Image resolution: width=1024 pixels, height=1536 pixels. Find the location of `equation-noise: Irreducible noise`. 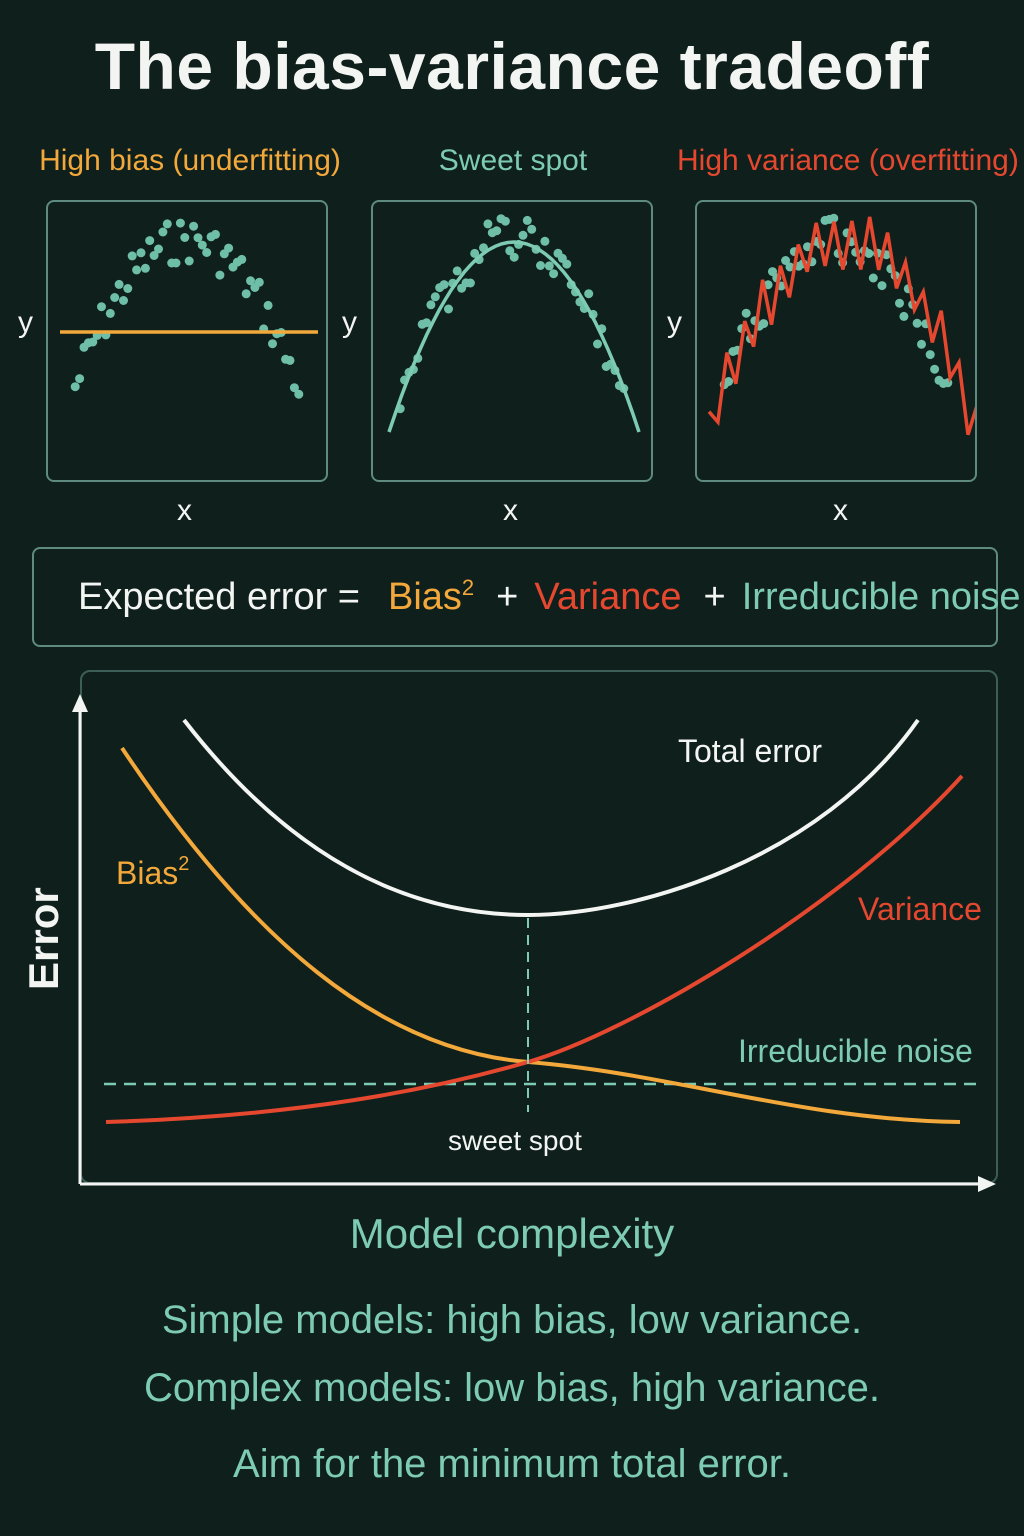

equation-noise: Irreducible noise is located at coordinates (881, 596).